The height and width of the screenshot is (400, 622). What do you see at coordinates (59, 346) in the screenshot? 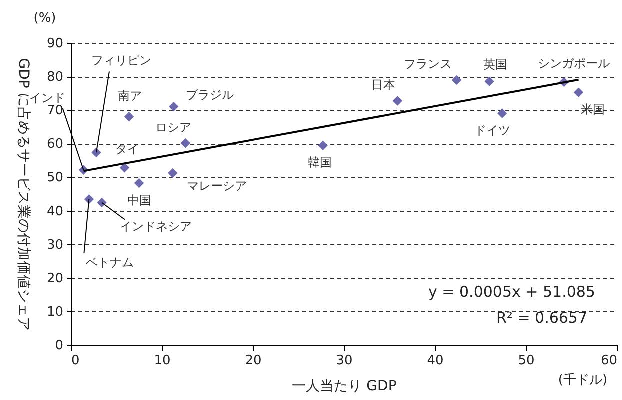
I see `y-tick-label: 0` at bounding box center [59, 346].